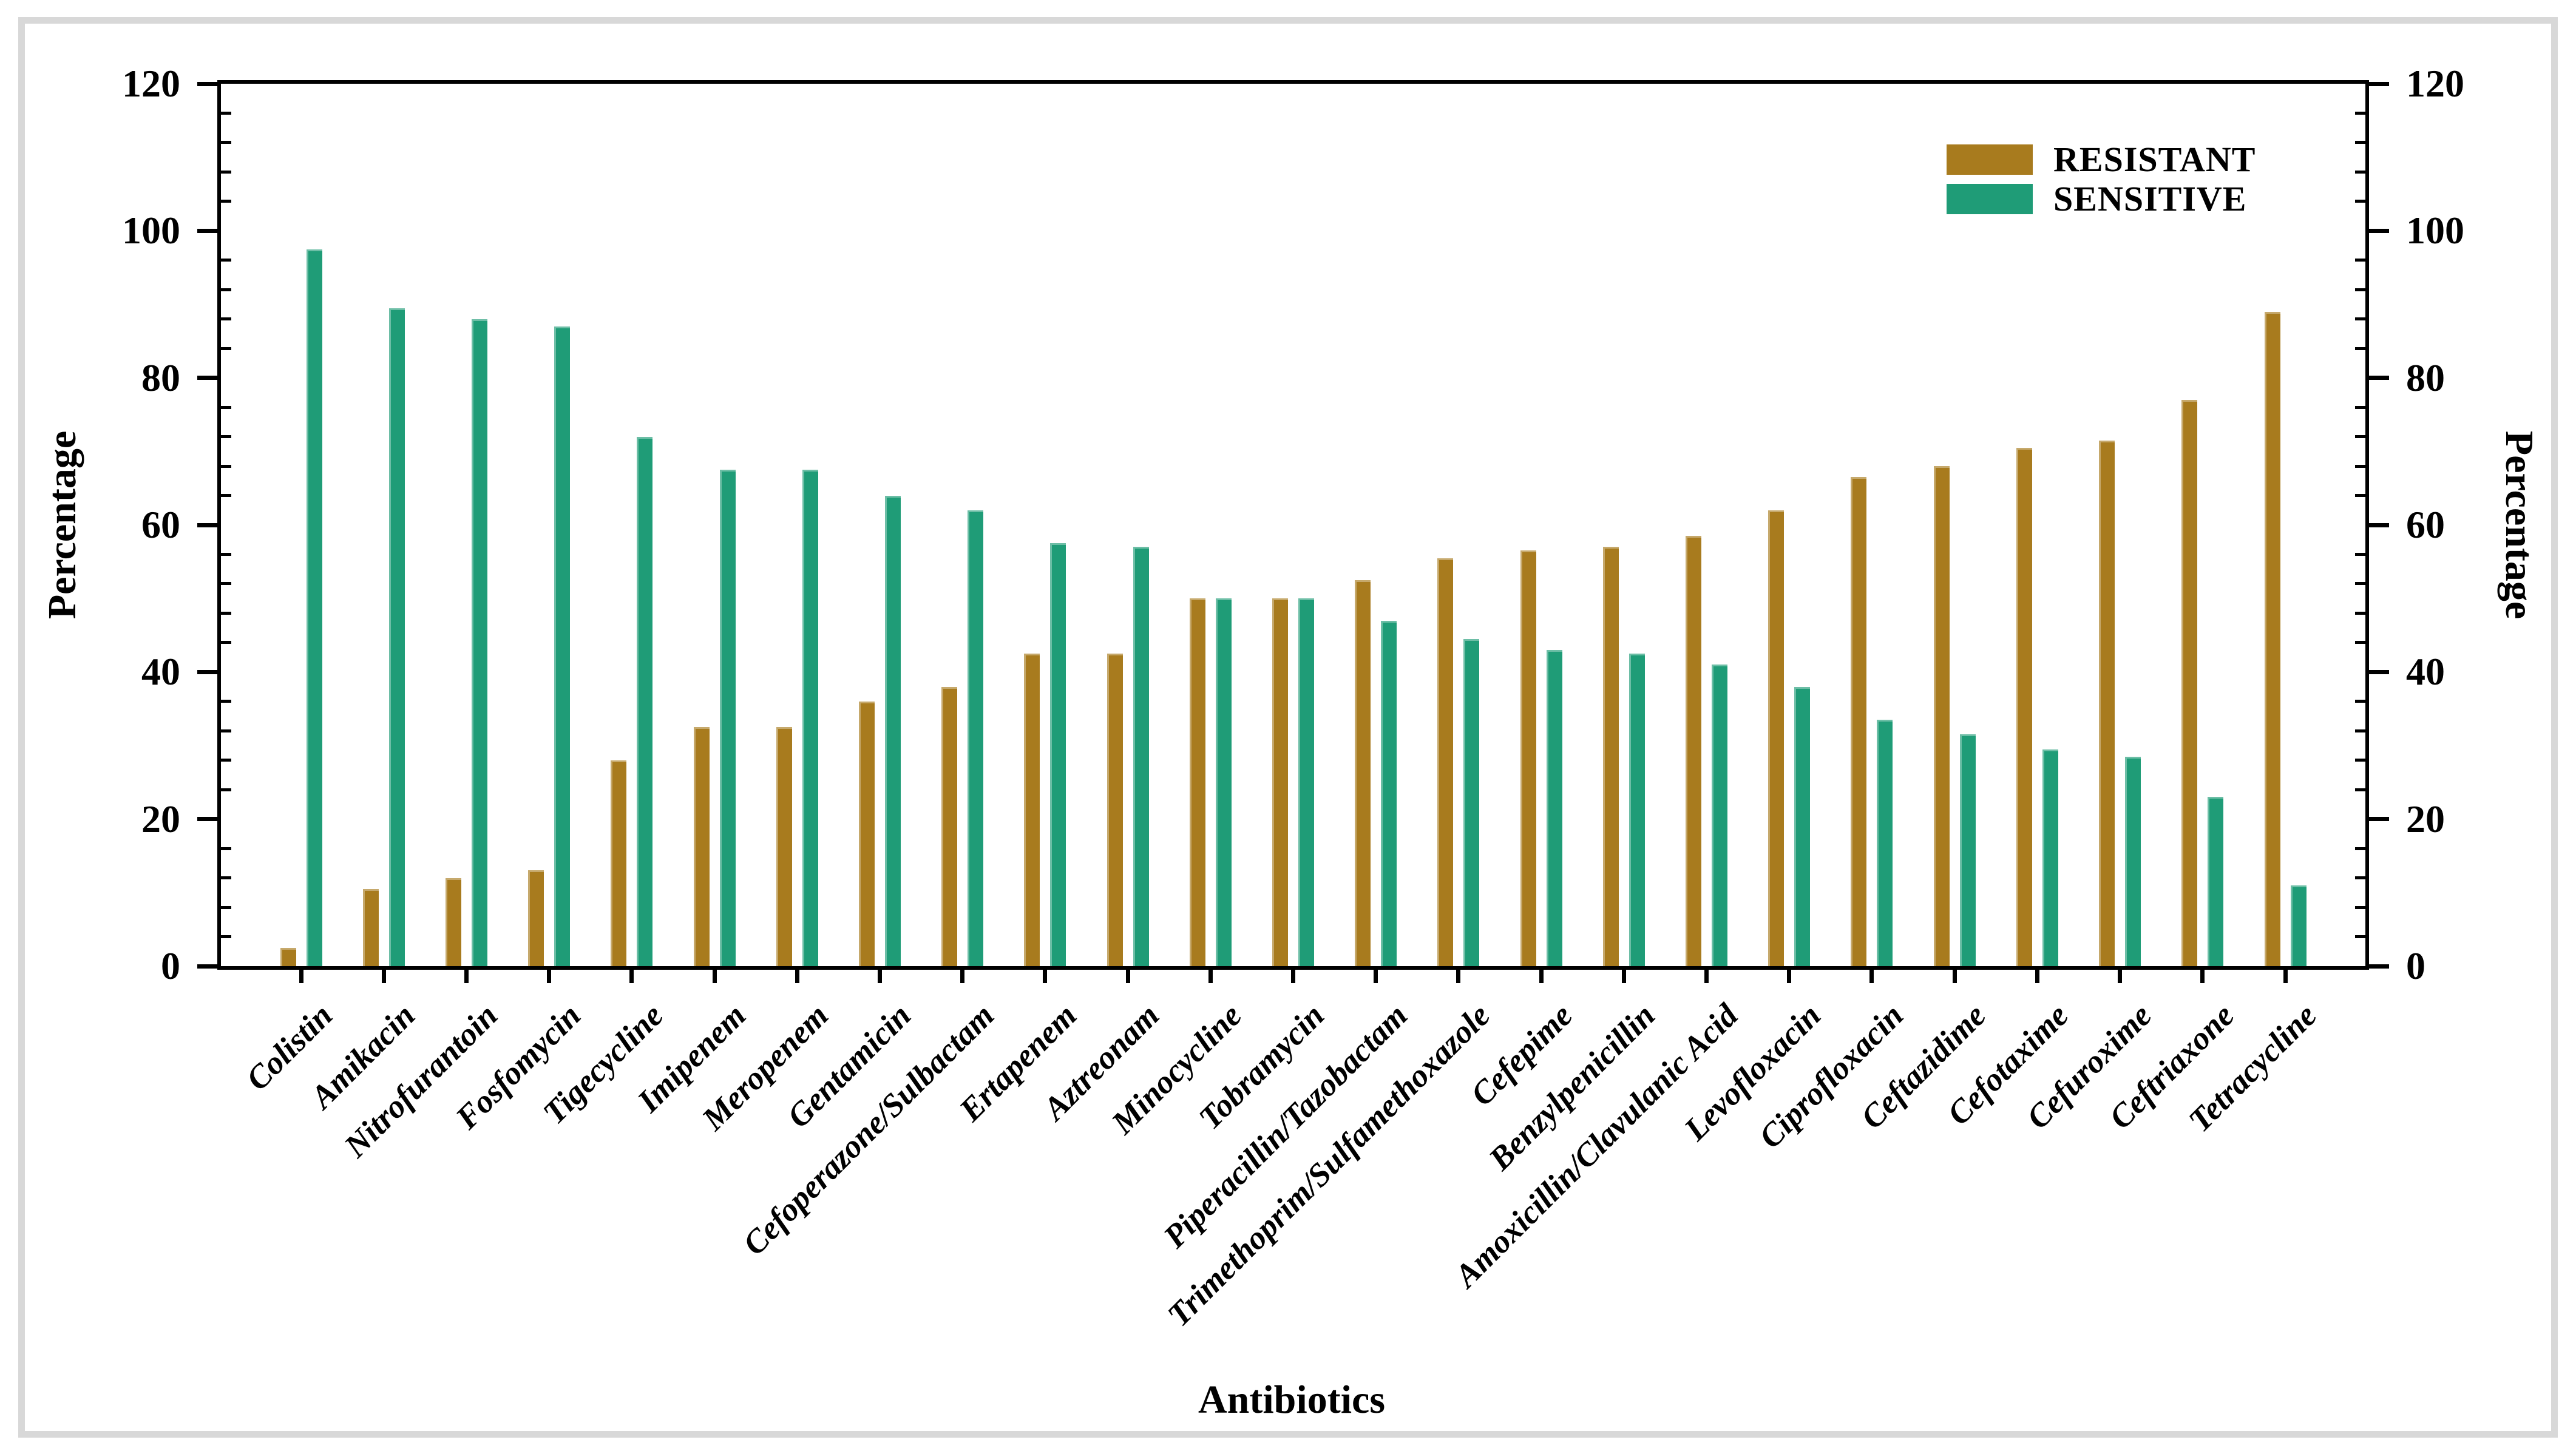  I want to click on y-axis-title-right: Percentage, so click(2519, 525).